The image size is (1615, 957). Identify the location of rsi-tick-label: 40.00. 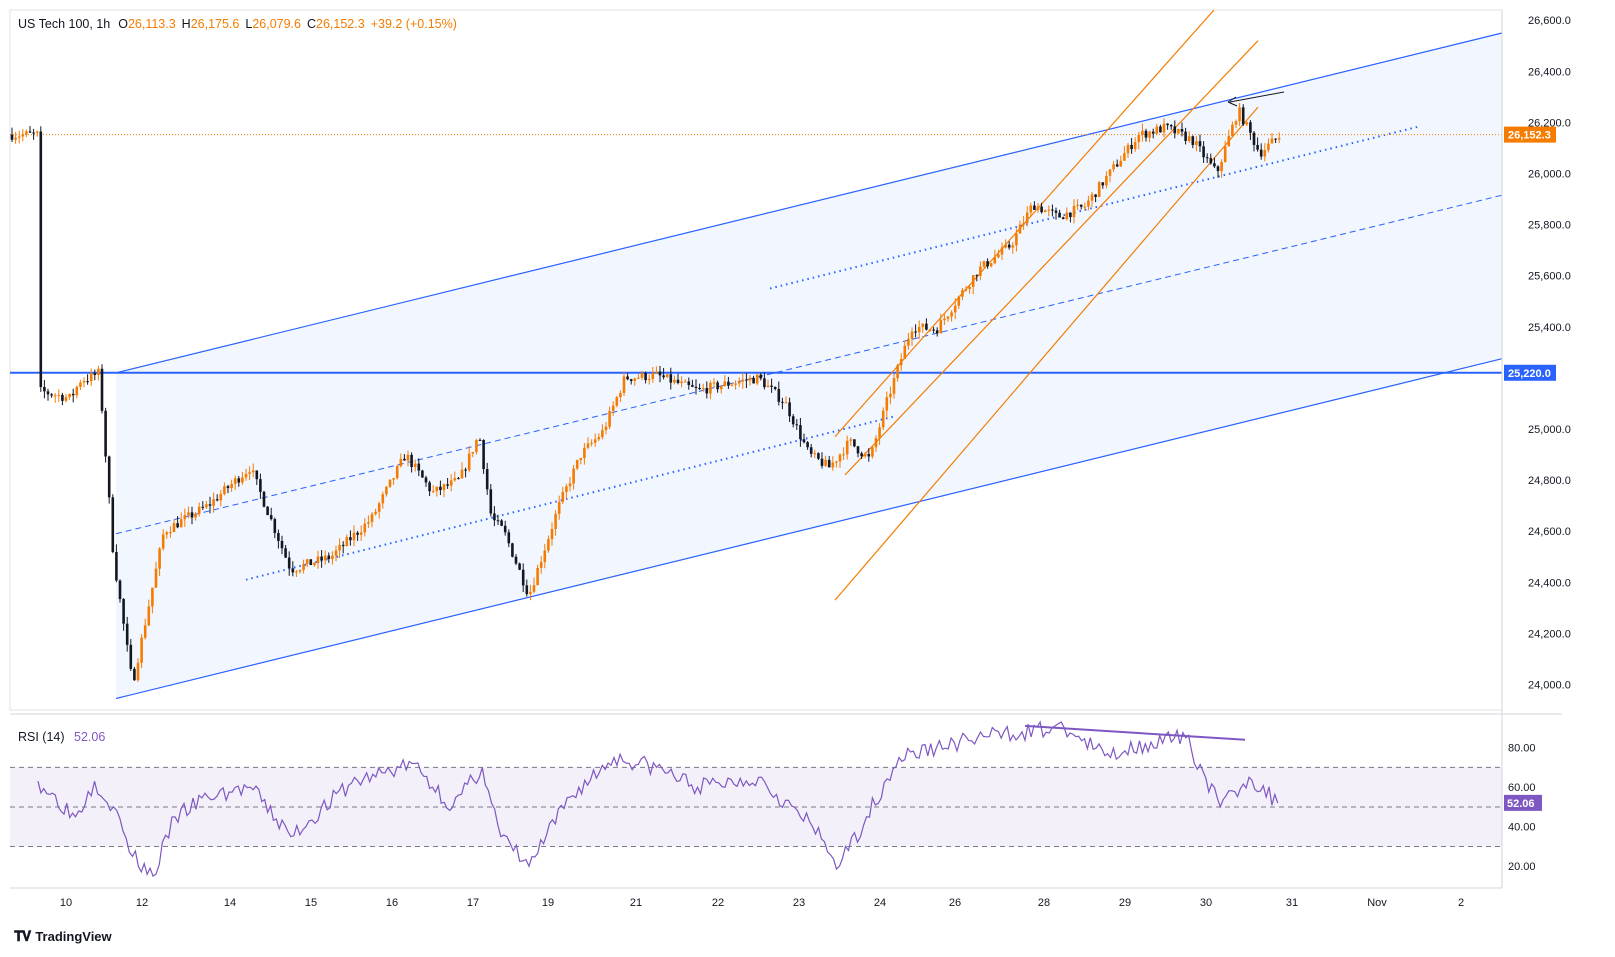
(1522, 828).